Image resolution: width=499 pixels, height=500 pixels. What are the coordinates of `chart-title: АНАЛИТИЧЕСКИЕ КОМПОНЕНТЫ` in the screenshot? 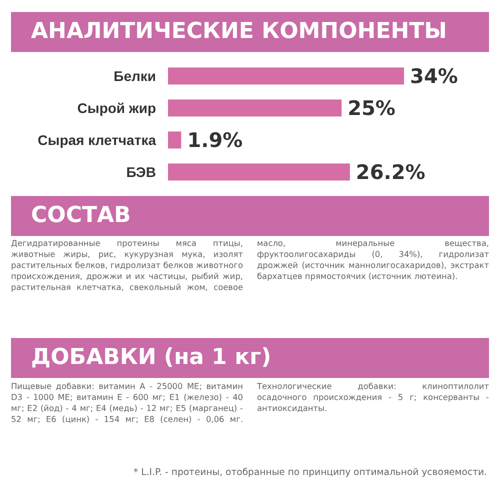 It's located at (250, 32).